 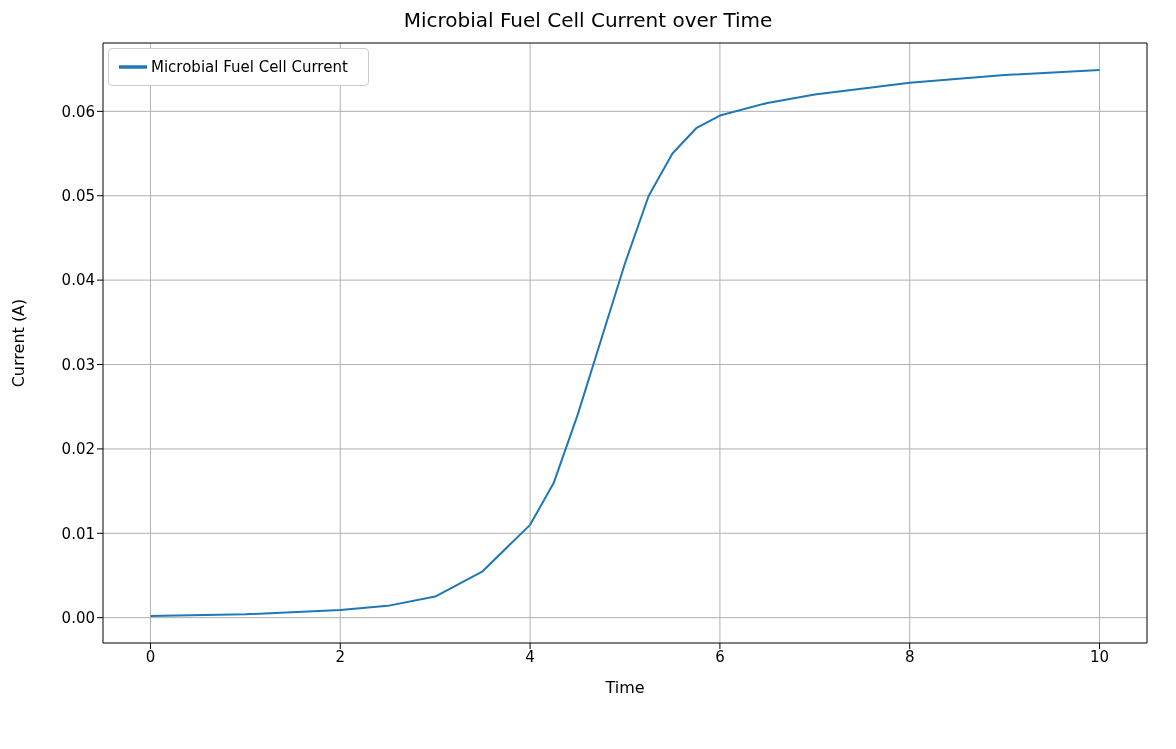 What do you see at coordinates (78, 196) in the screenshot?
I see `y-tick-label: 0.05` at bounding box center [78, 196].